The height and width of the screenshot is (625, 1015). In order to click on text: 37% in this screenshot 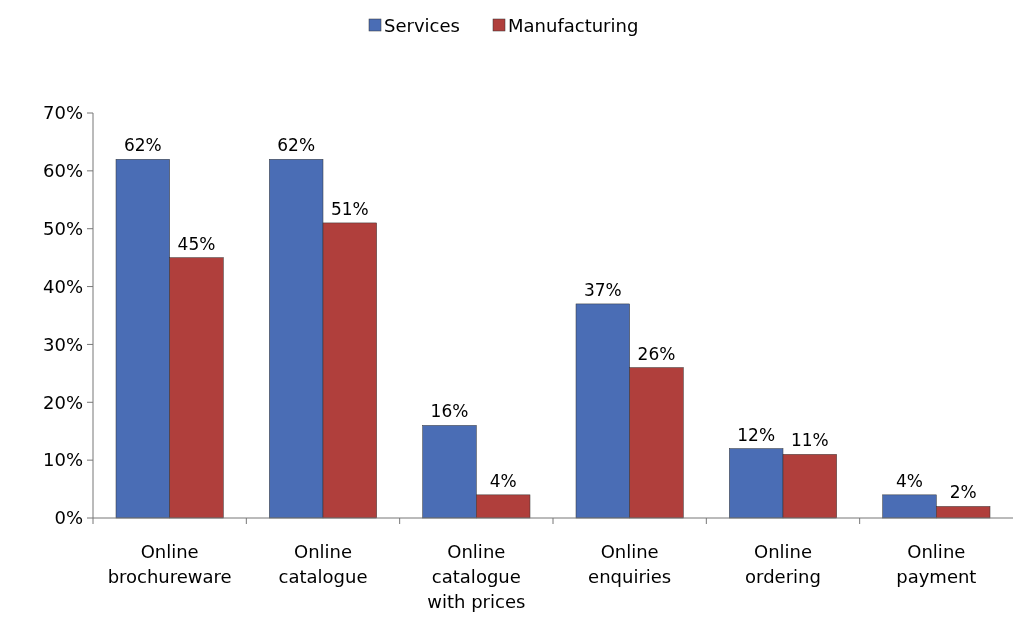, I will do `click(602, 289)`.